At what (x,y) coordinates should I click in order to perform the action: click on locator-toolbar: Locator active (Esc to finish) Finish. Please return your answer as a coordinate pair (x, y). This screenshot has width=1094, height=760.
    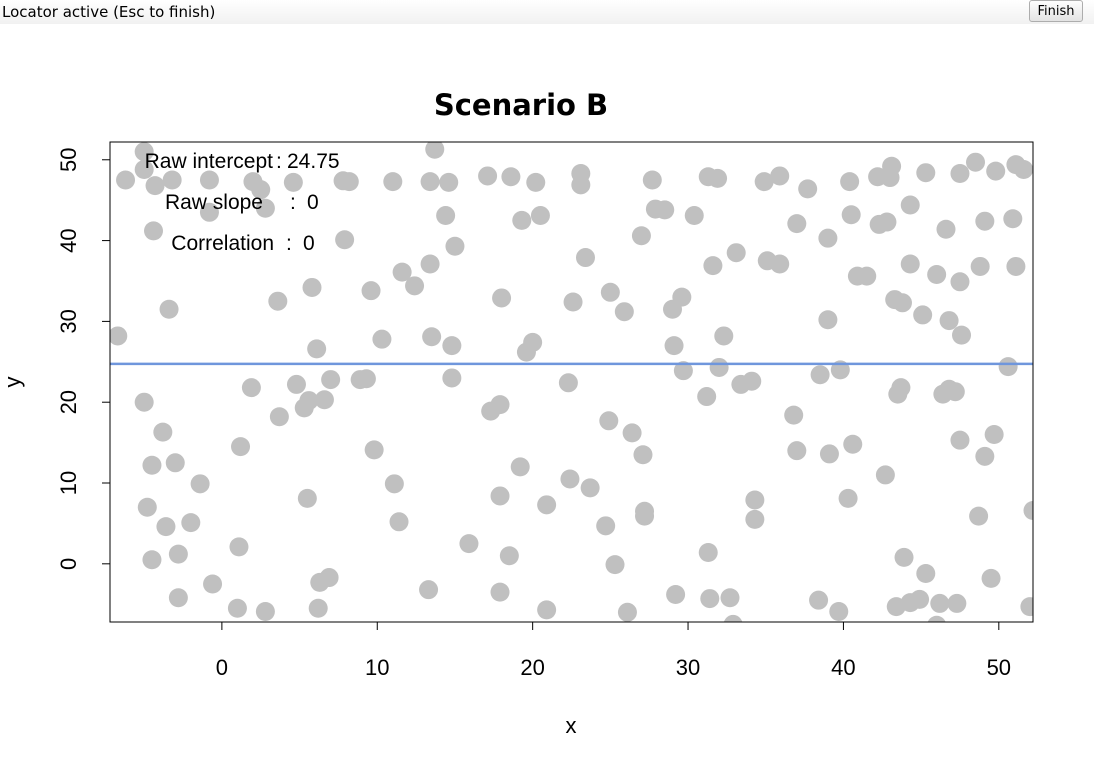
    Looking at the image, I should click on (547, 12).